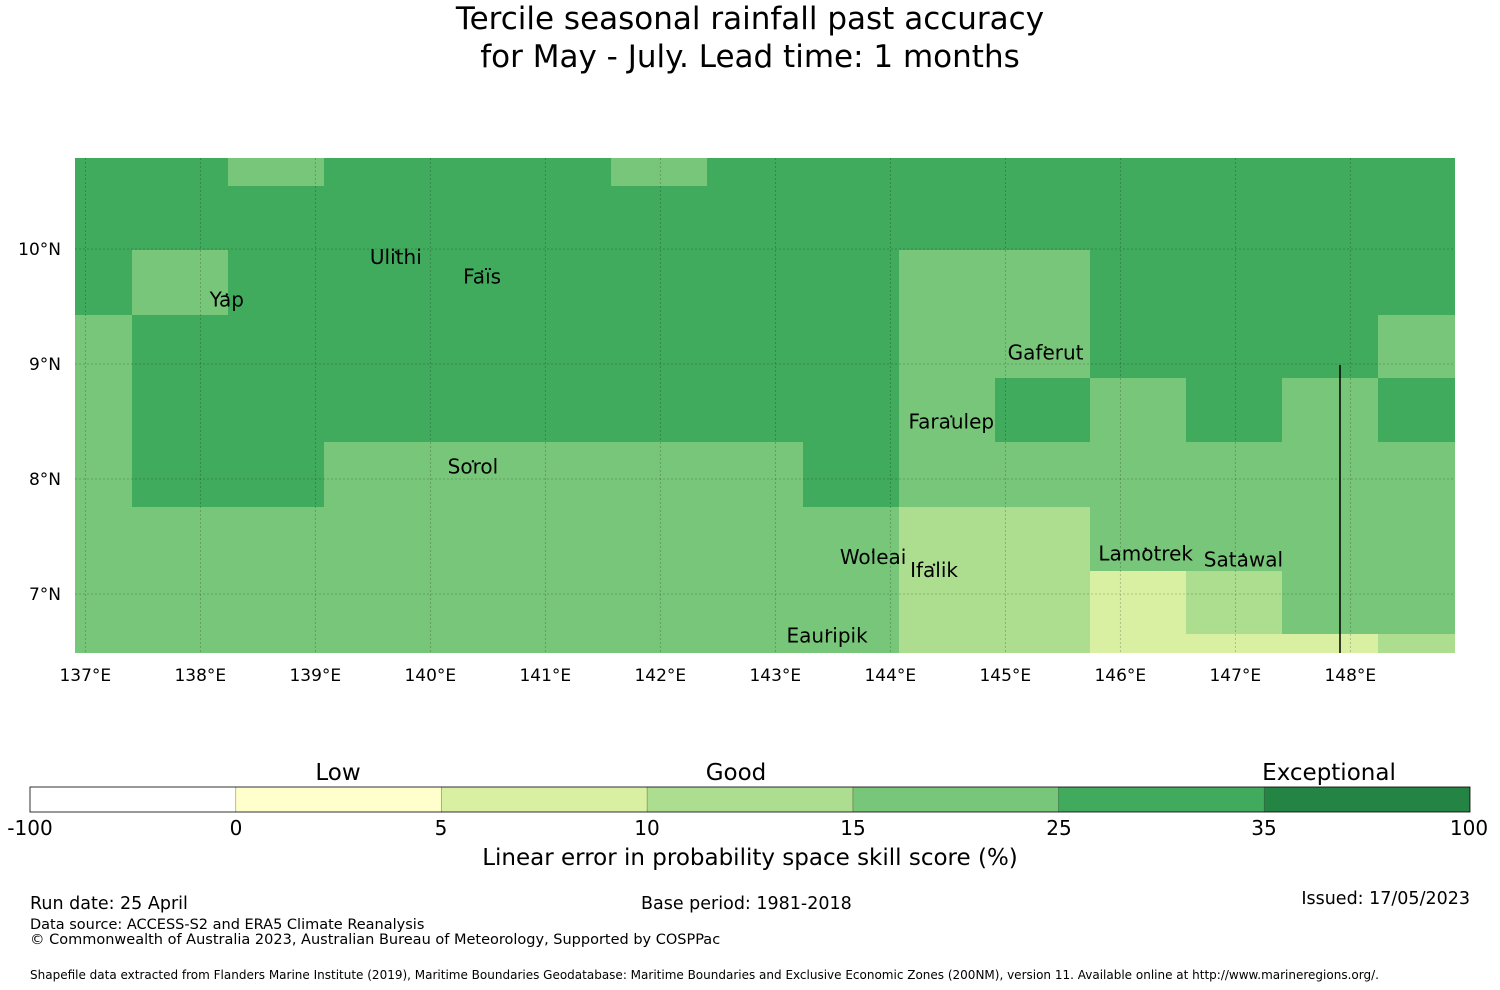  What do you see at coordinates (441, 828) in the screenshot?
I see `colorbar-tick: 5` at bounding box center [441, 828].